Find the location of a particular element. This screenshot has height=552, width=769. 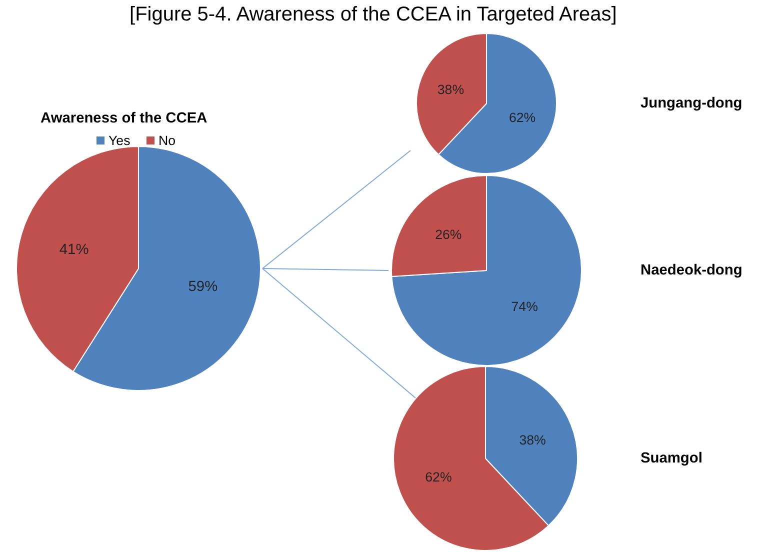

data-label: 26% is located at coordinates (448, 234).